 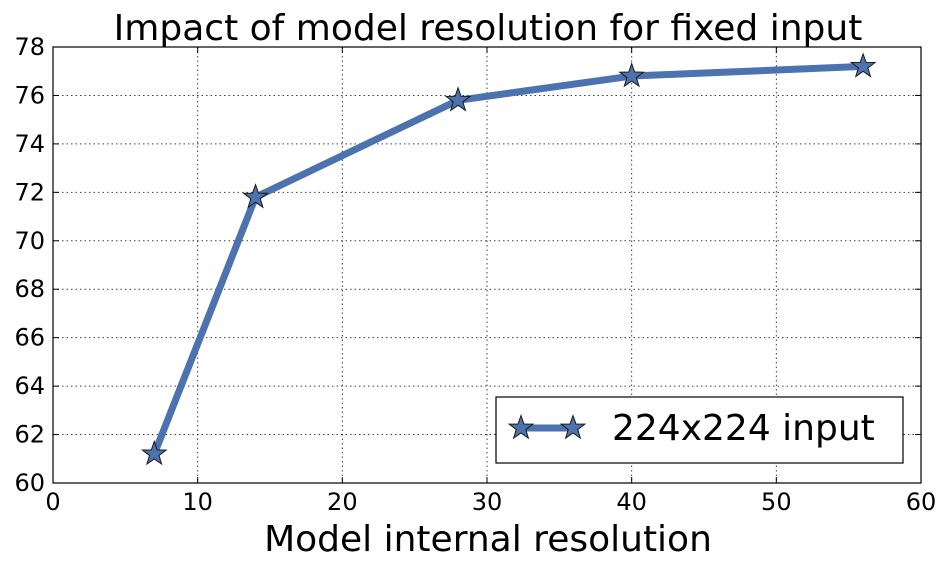 I want to click on y-tick-label: 60, so click(x=29, y=483).